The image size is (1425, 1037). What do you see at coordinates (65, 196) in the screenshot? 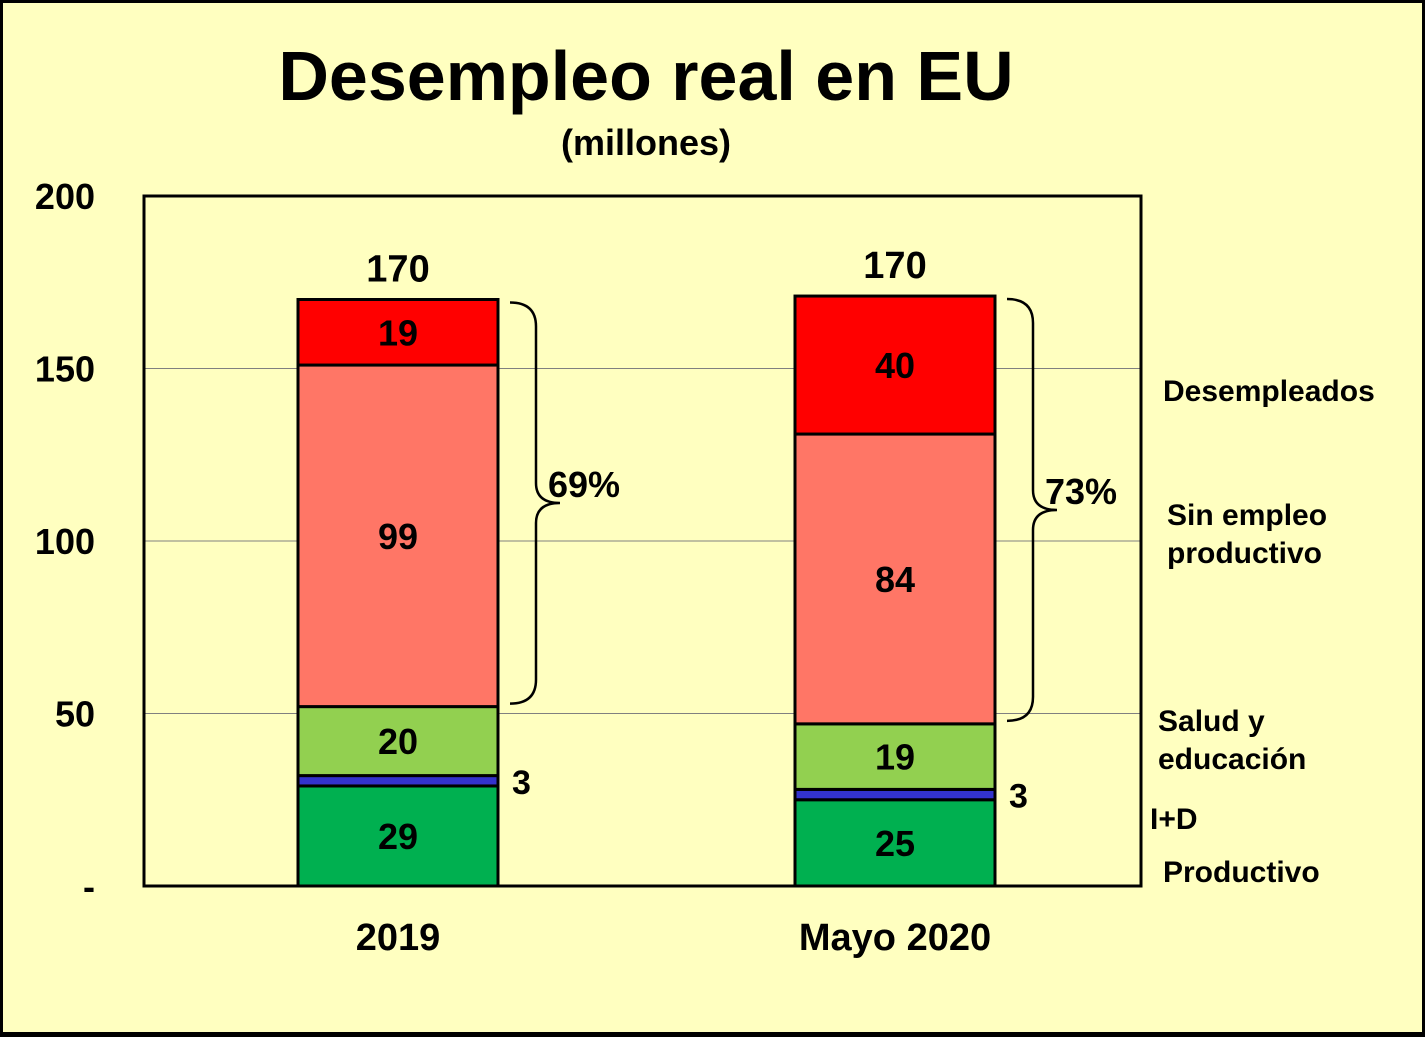
I see `y-tick-label: 200` at bounding box center [65, 196].